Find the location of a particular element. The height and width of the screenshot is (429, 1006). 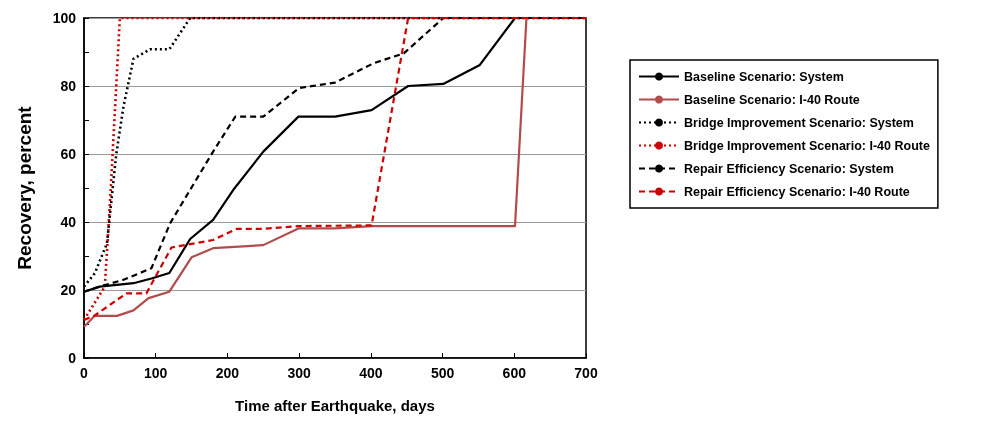

legend-label: Baseline Scenario: I-40 Route is located at coordinates (772, 99).